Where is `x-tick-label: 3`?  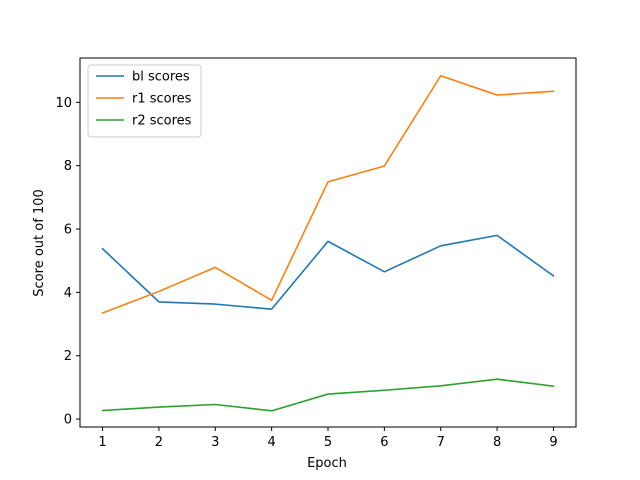 x-tick-label: 3 is located at coordinates (215, 442).